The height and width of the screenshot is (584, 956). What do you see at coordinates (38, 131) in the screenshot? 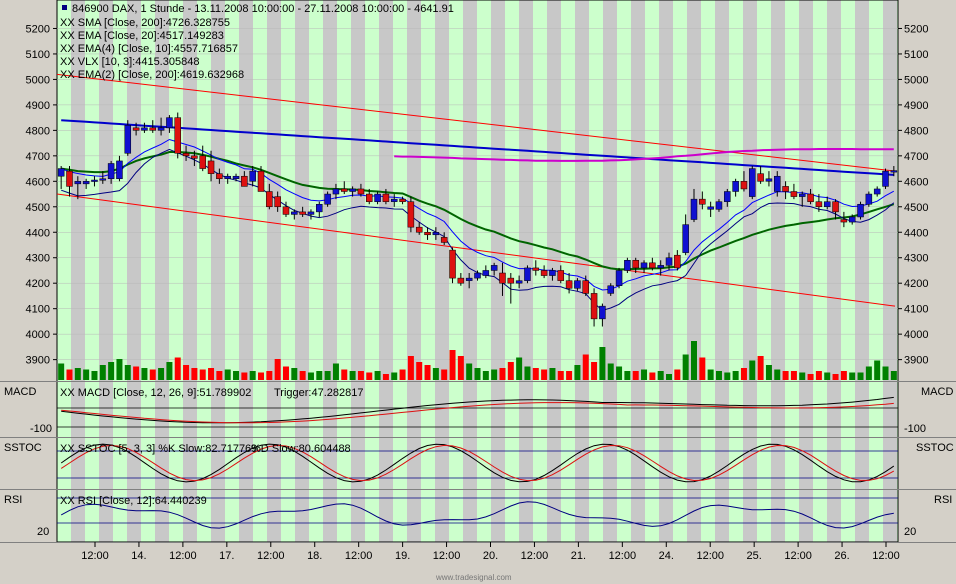
I see `y-tick-label: 4800` at bounding box center [38, 131].